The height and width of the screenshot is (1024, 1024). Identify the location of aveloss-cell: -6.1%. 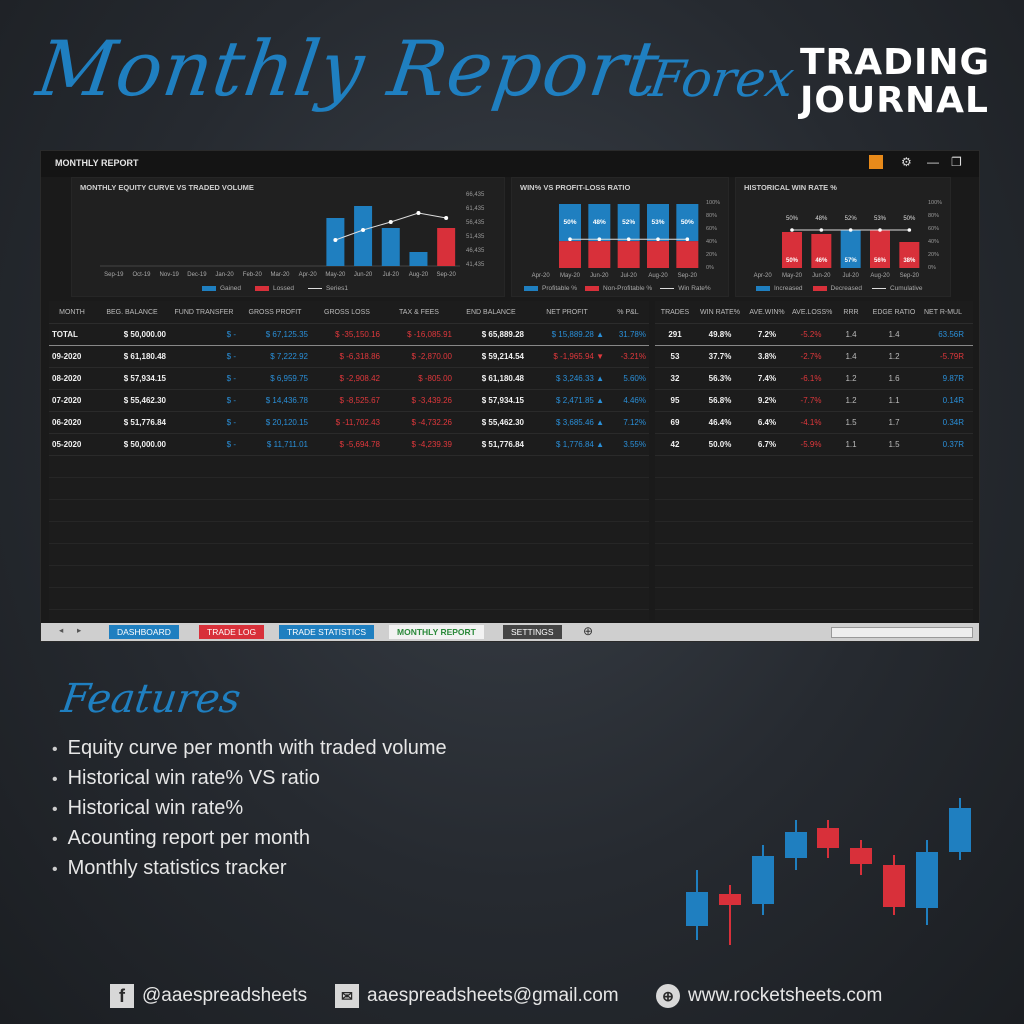
(811, 378).